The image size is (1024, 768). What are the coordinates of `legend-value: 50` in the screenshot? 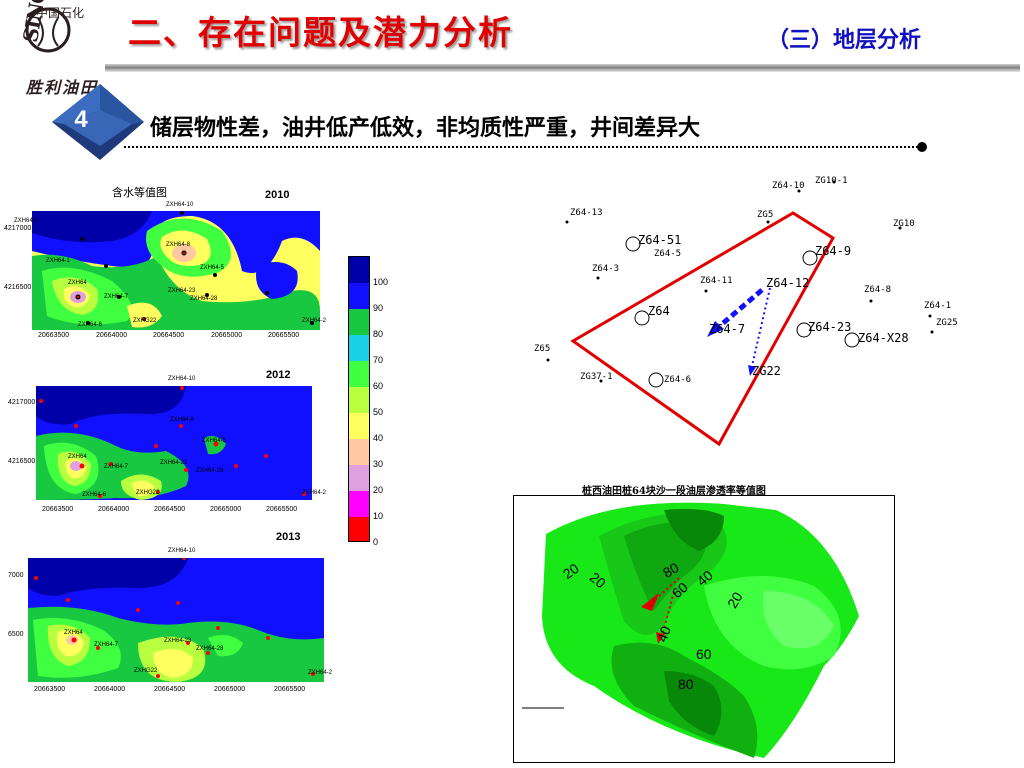 It's located at (378, 412).